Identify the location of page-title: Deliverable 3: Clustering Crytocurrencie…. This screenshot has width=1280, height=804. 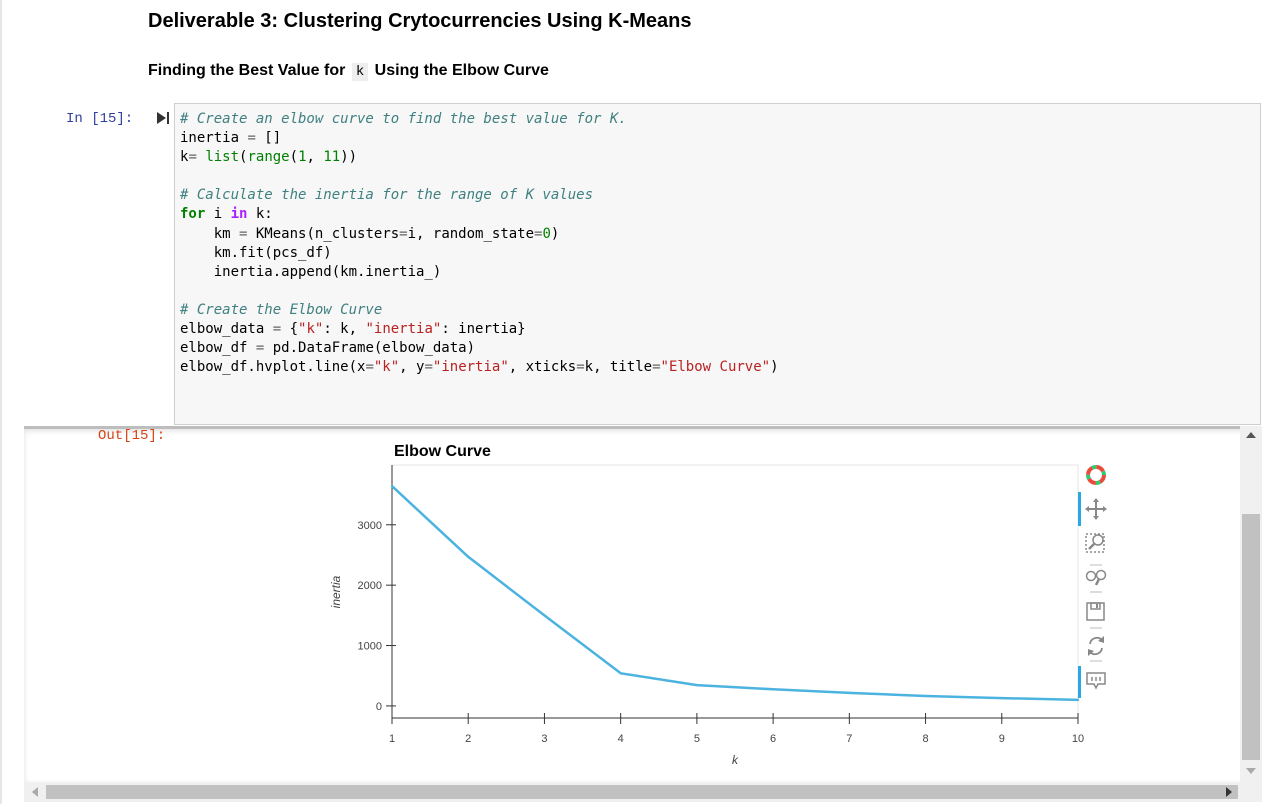
(420, 21).